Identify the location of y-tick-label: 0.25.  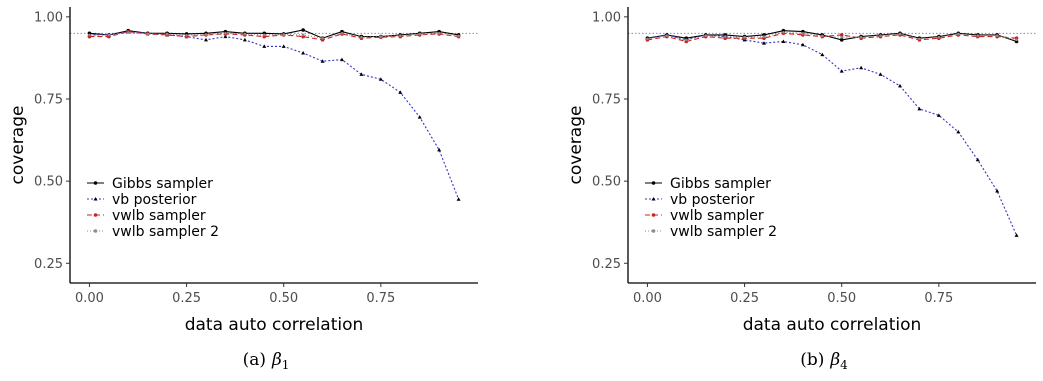
(48, 264).